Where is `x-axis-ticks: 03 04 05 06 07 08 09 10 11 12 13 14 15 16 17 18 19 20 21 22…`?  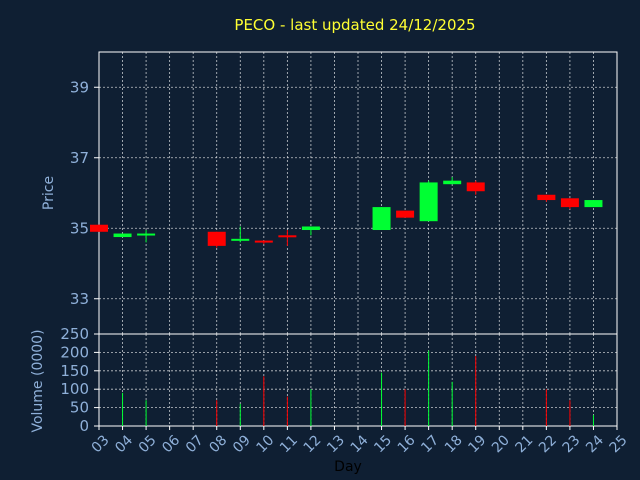
x-axis-ticks: 03 04 05 06 07 08 09 10 11 12 13 14 15 16 17 18 19 20 21 22… is located at coordinates (360, 441).